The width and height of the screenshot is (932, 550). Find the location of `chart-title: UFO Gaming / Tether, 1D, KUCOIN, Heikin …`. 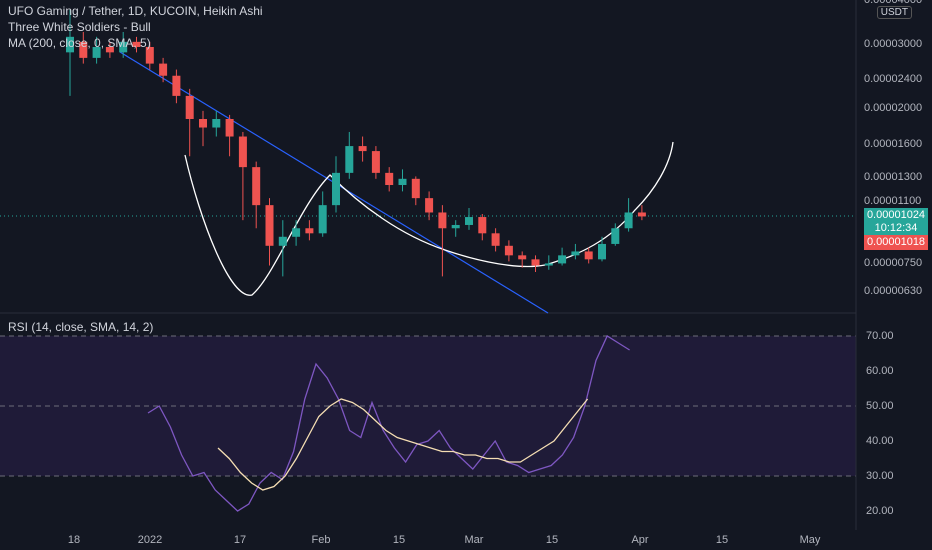

chart-title: UFO Gaming / Tether, 1D, KUCOIN, Heikin … is located at coordinates (135, 11).